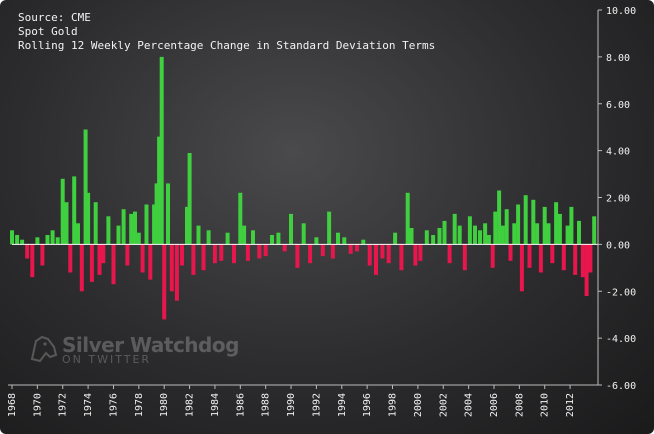 This screenshot has width=654, height=434. Describe the element at coordinates (266, 405) in the screenshot. I see `x-tick-label: 1988` at that location.